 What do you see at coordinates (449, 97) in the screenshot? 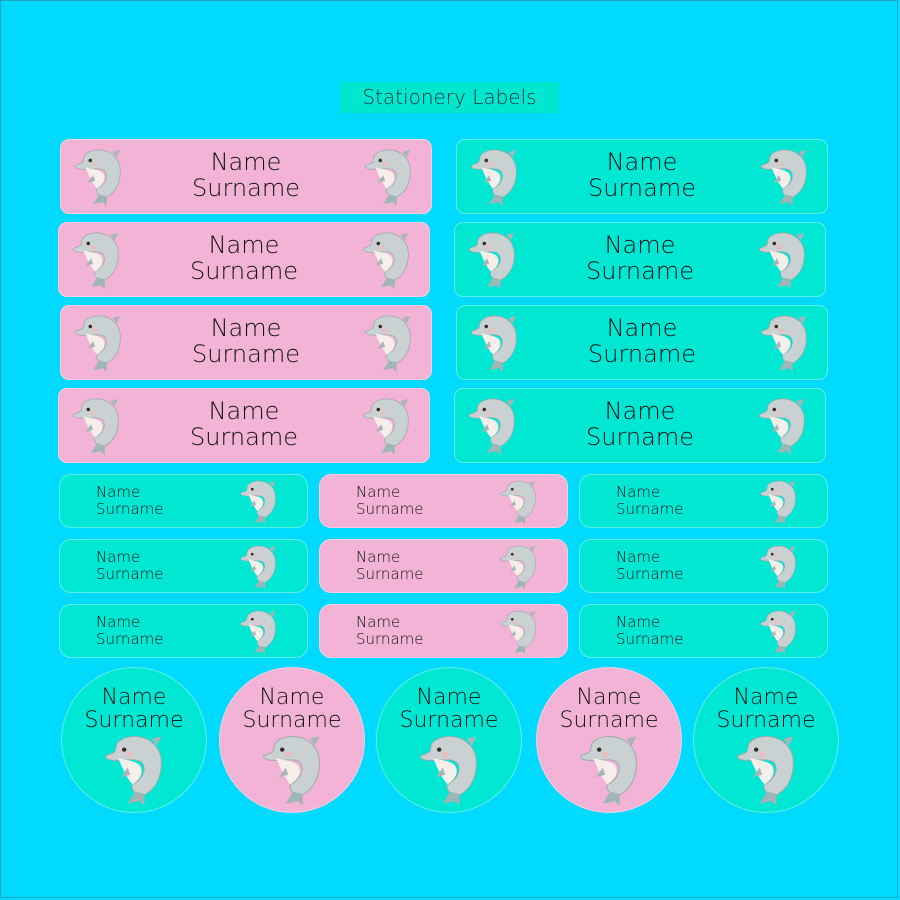
I see `page-title: Stationery Labels` at bounding box center [449, 97].